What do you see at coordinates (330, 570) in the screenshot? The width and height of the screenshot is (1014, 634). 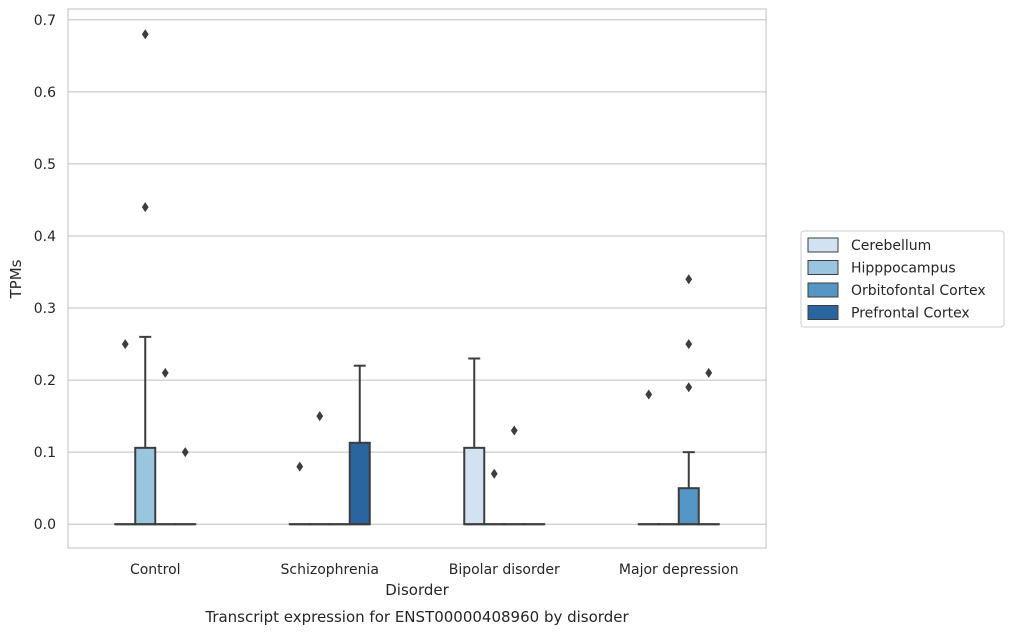 I see `x-tick-label: Schizophrenia` at bounding box center [330, 570].